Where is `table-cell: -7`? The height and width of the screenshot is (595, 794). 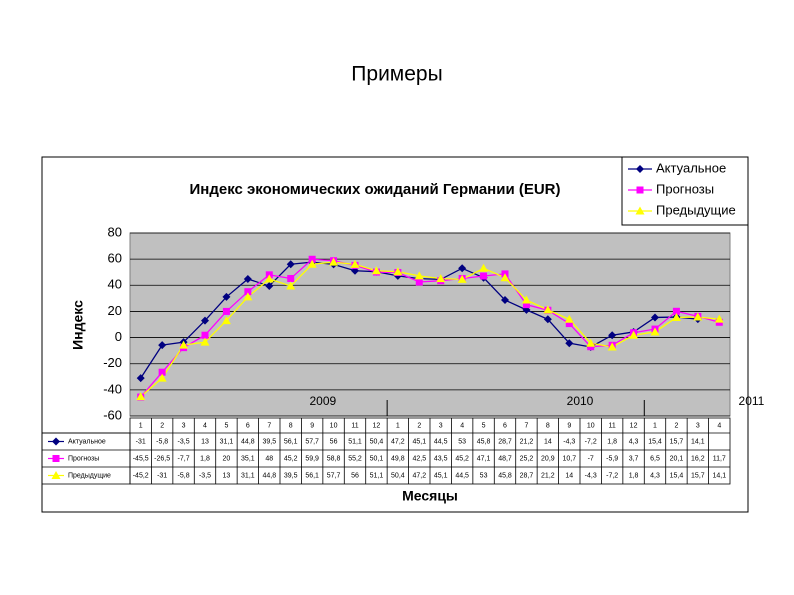
table-cell: -7 is located at coordinates (591, 458).